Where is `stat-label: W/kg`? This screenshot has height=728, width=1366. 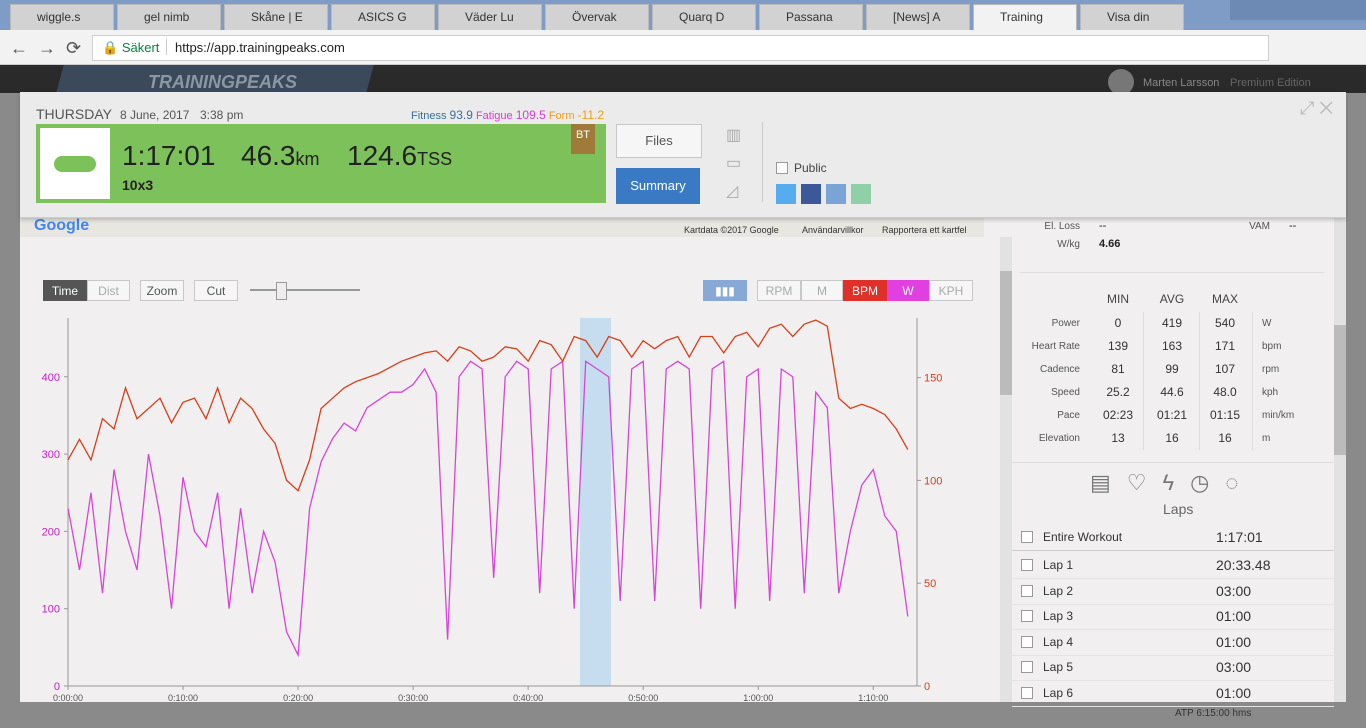
stat-label: W/kg is located at coordinates (1068, 244).